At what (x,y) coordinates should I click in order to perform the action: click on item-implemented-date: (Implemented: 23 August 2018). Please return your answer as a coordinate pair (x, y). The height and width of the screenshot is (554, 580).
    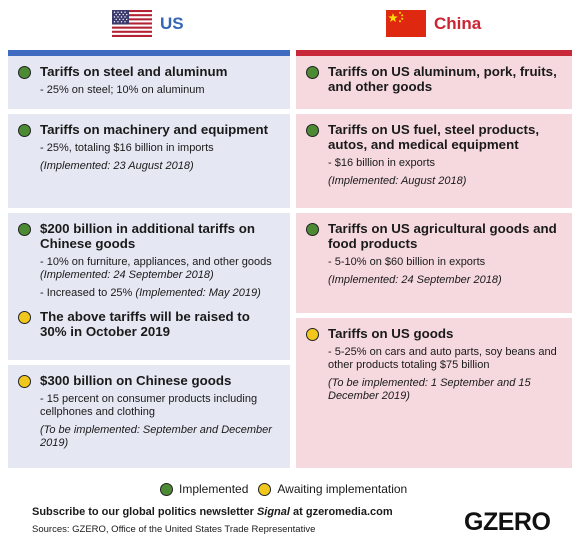
    Looking at the image, I should click on (117, 166).